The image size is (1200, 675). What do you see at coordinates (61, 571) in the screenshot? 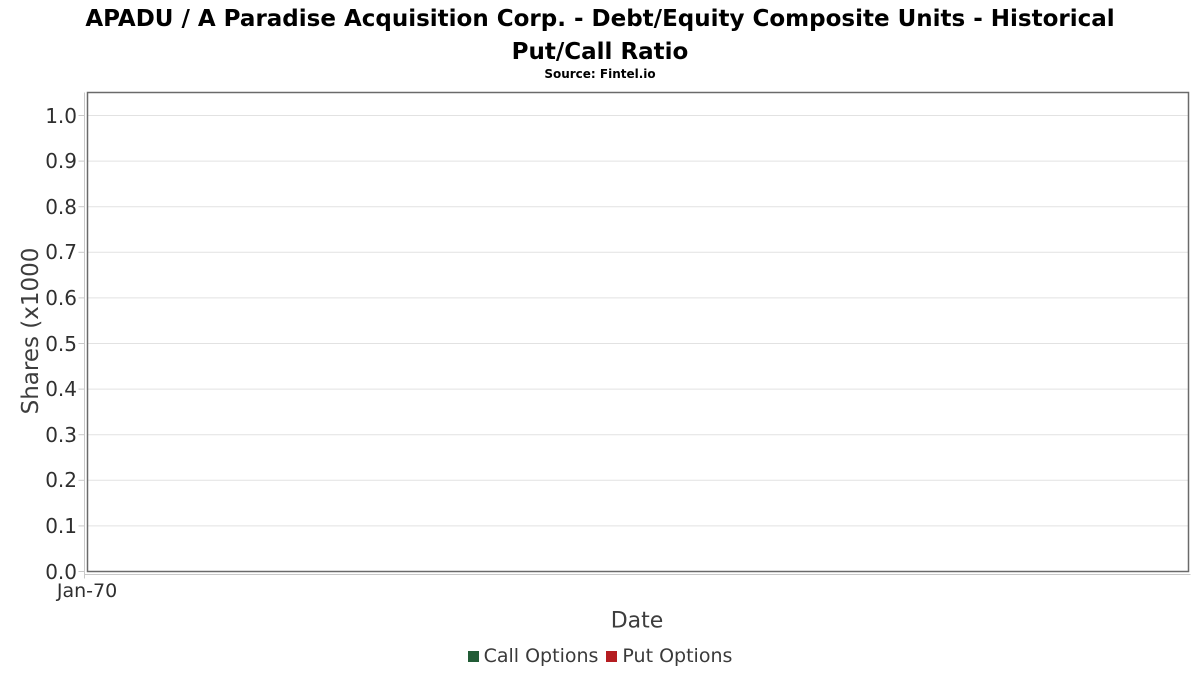
I see `y-axis-tick-label: 0.0` at bounding box center [61, 571].